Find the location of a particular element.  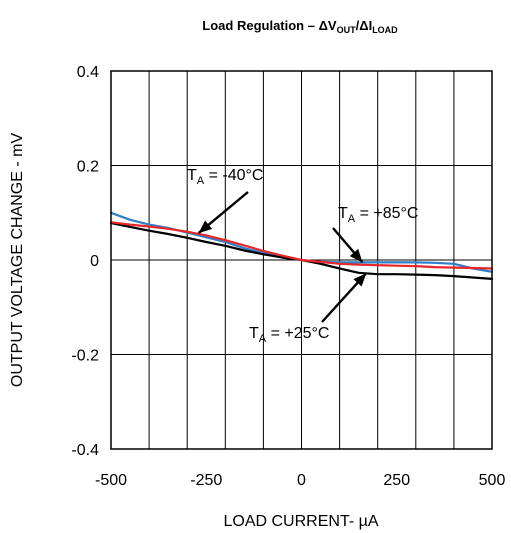

y-tick-labels: 0.4 0.2 0 -0.2 -0.4 is located at coordinates (85, 261).